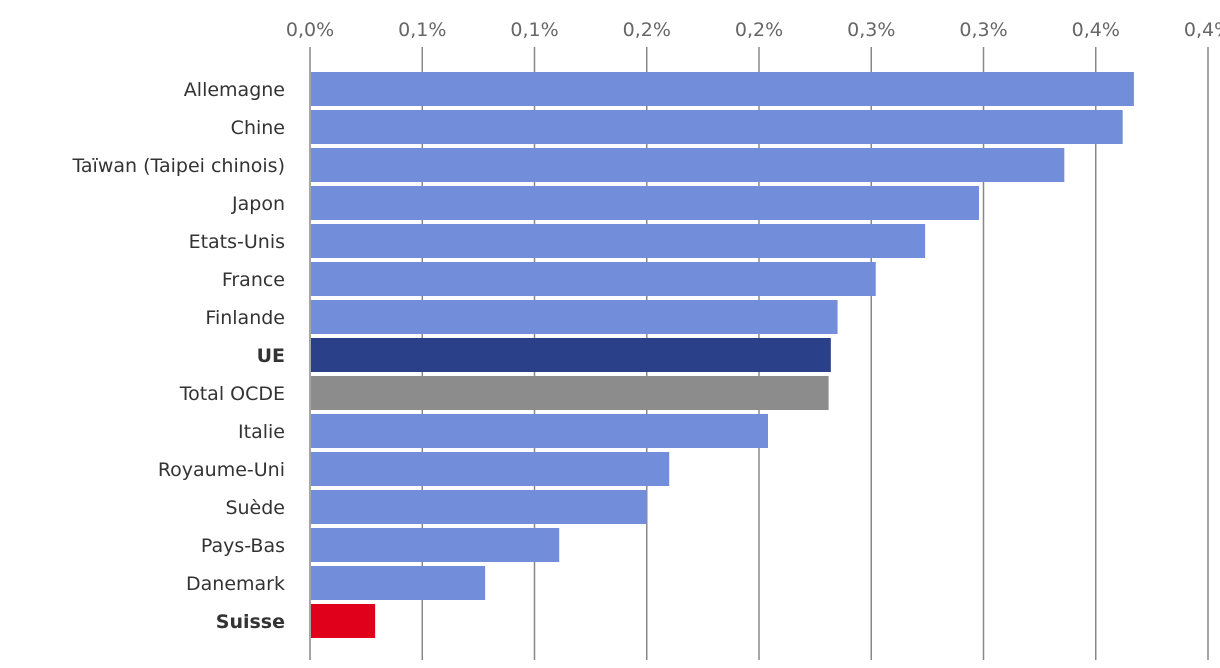  Describe the element at coordinates (261, 432) in the screenshot. I see `category-label: Italie` at that location.